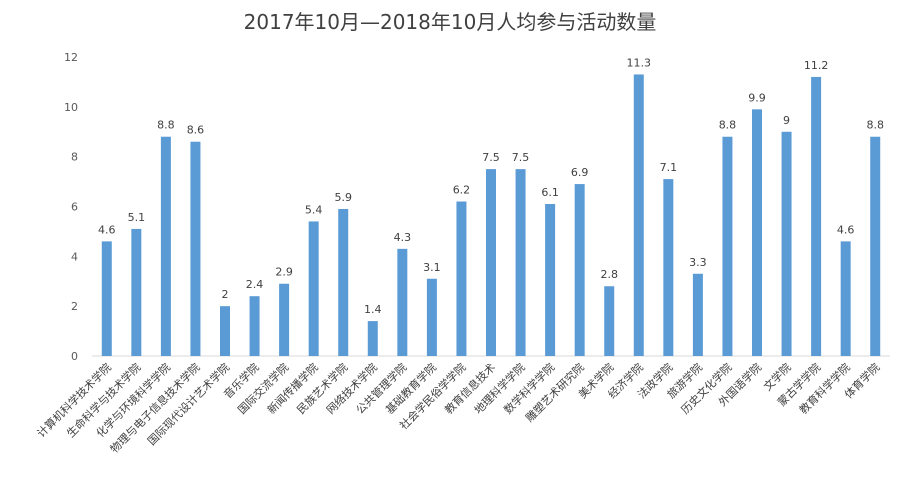 The image size is (900, 498). Describe the element at coordinates (196, 130) in the screenshot. I see `data-label: 8.6` at that location.